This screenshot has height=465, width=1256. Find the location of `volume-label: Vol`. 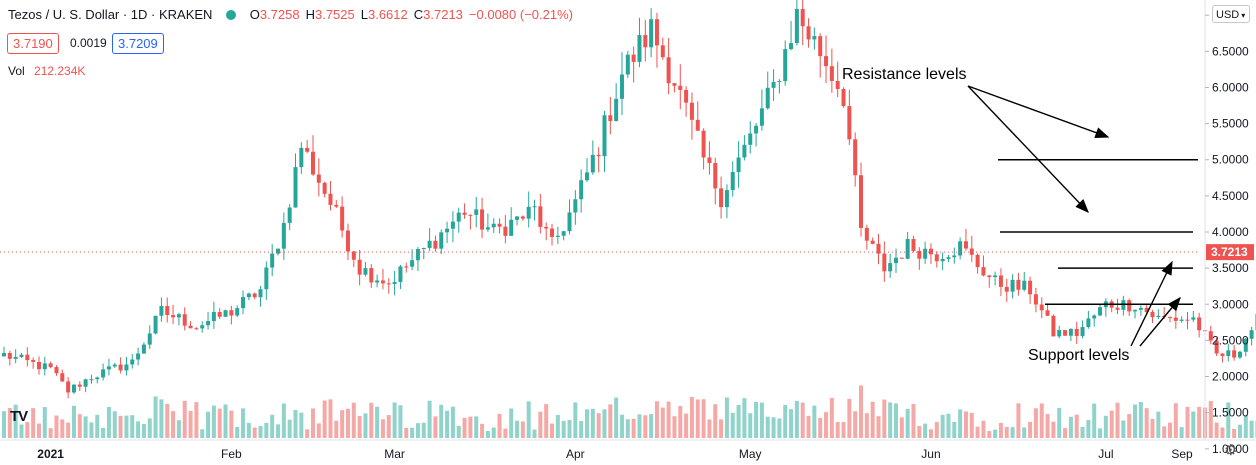

volume-label: Vol is located at coordinates (16, 71).